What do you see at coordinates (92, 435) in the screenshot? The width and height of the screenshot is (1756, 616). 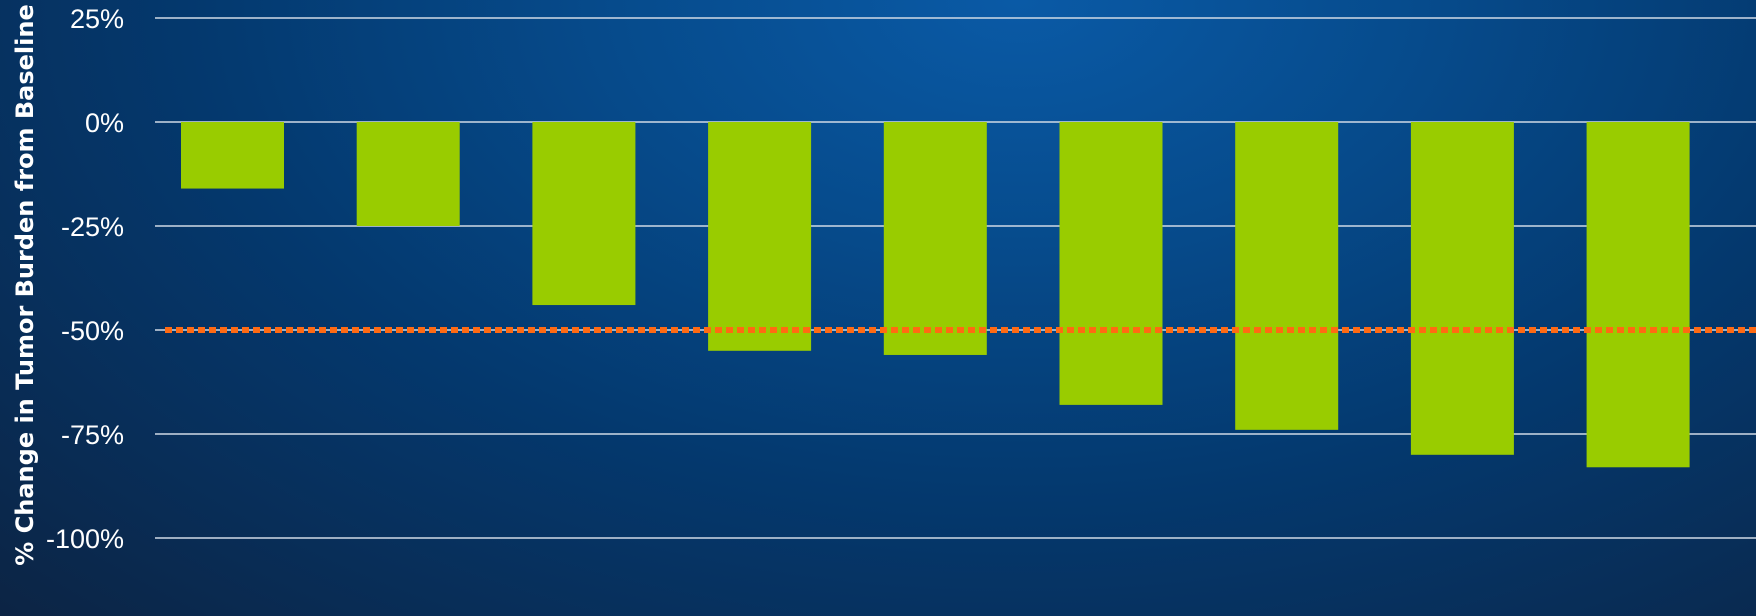 I see `y-tick-label: -75%` at bounding box center [92, 435].